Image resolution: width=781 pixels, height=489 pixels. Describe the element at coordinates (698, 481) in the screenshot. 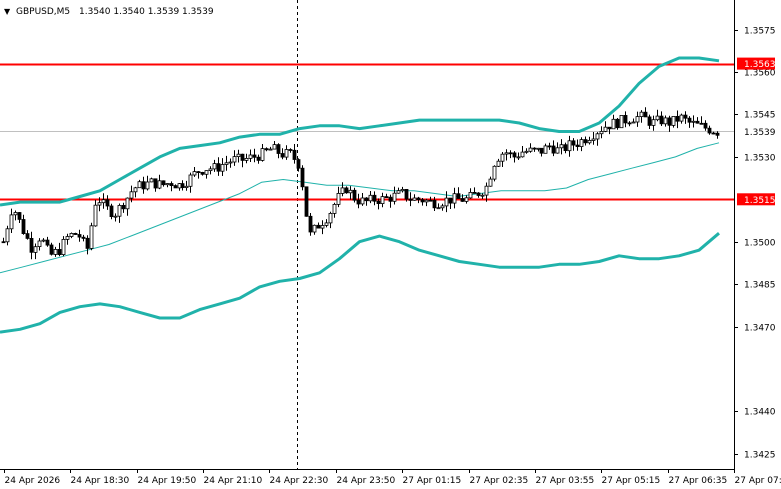

I see `x-tick-label: 27 Apr 06:35` at that location.